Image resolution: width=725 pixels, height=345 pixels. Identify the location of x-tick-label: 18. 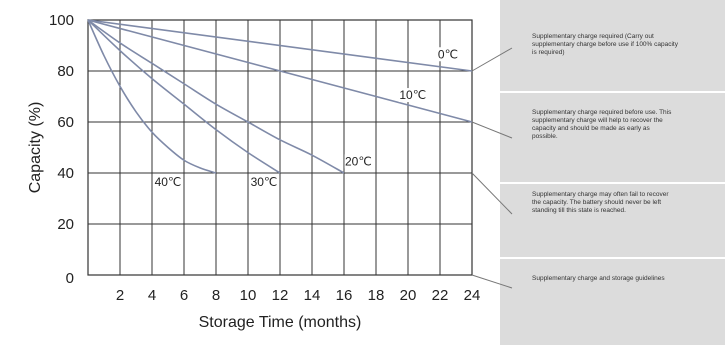
(376, 295).